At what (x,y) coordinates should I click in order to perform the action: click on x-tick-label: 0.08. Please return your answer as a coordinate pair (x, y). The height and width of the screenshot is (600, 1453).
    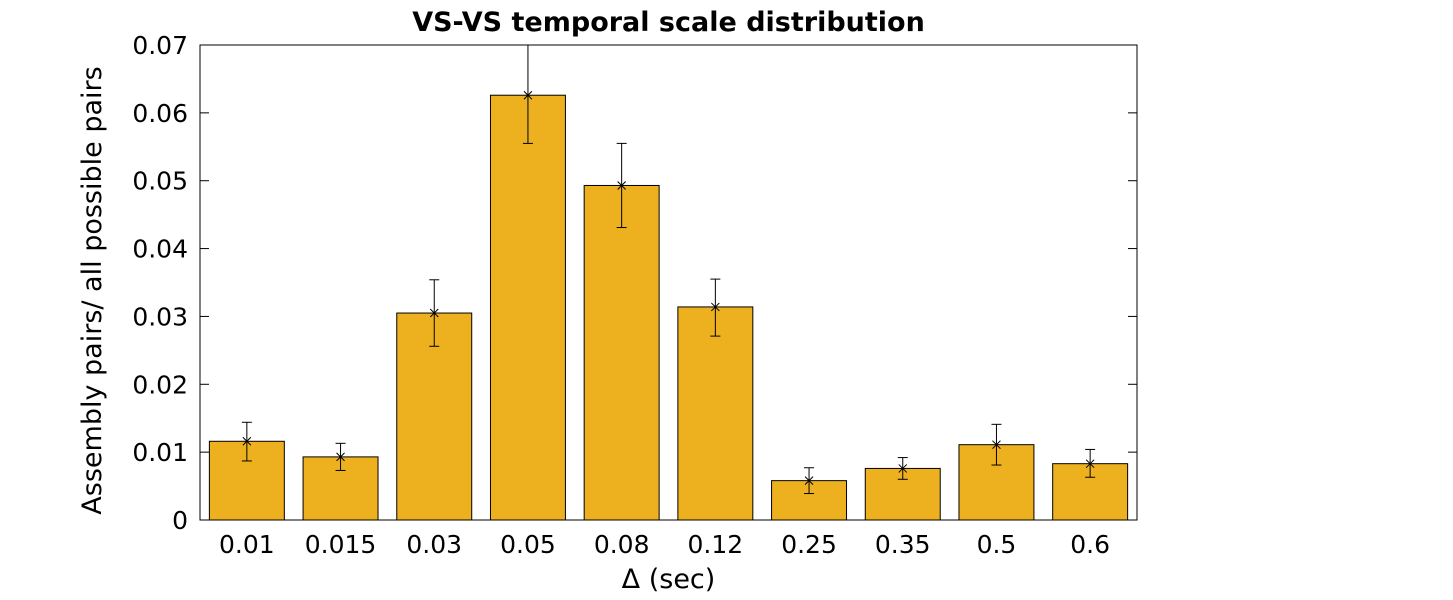
    Looking at the image, I should click on (622, 544).